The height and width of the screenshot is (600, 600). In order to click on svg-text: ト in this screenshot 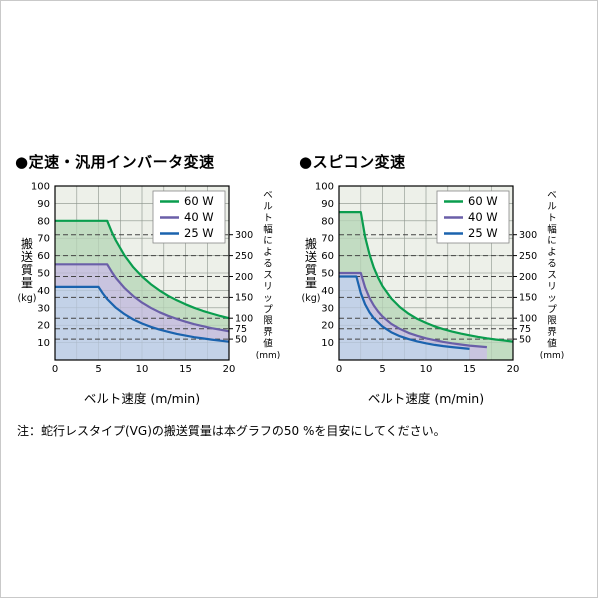, I will do `click(268, 218)`.